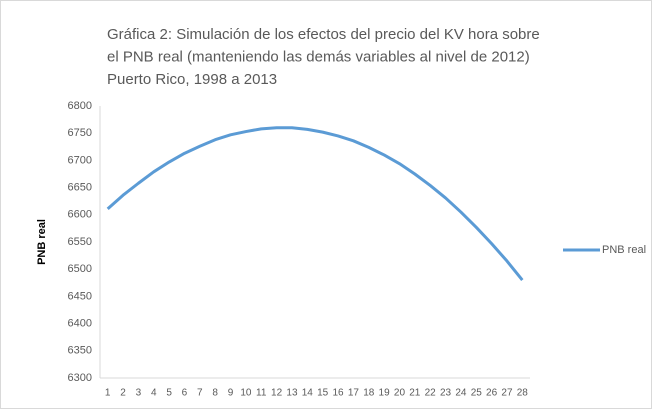  What do you see at coordinates (246, 393) in the screenshot?
I see `x-tick-label: 10` at bounding box center [246, 393].